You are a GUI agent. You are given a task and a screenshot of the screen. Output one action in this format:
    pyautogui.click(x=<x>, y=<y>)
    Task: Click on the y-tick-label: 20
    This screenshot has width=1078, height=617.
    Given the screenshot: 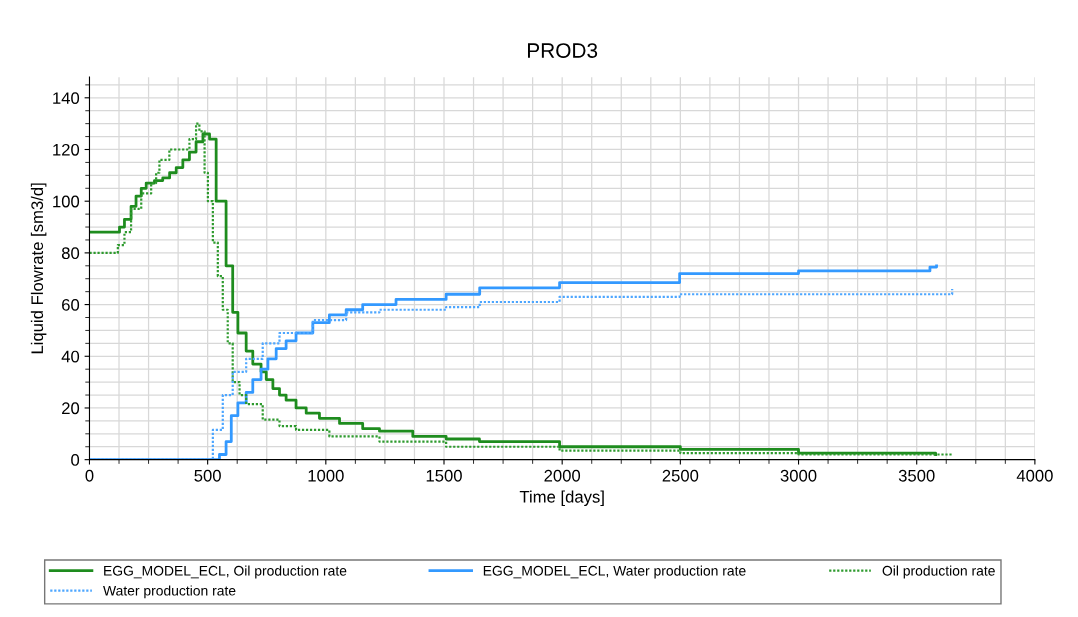 What is the action you would take?
    pyautogui.click(x=71, y=408)
    